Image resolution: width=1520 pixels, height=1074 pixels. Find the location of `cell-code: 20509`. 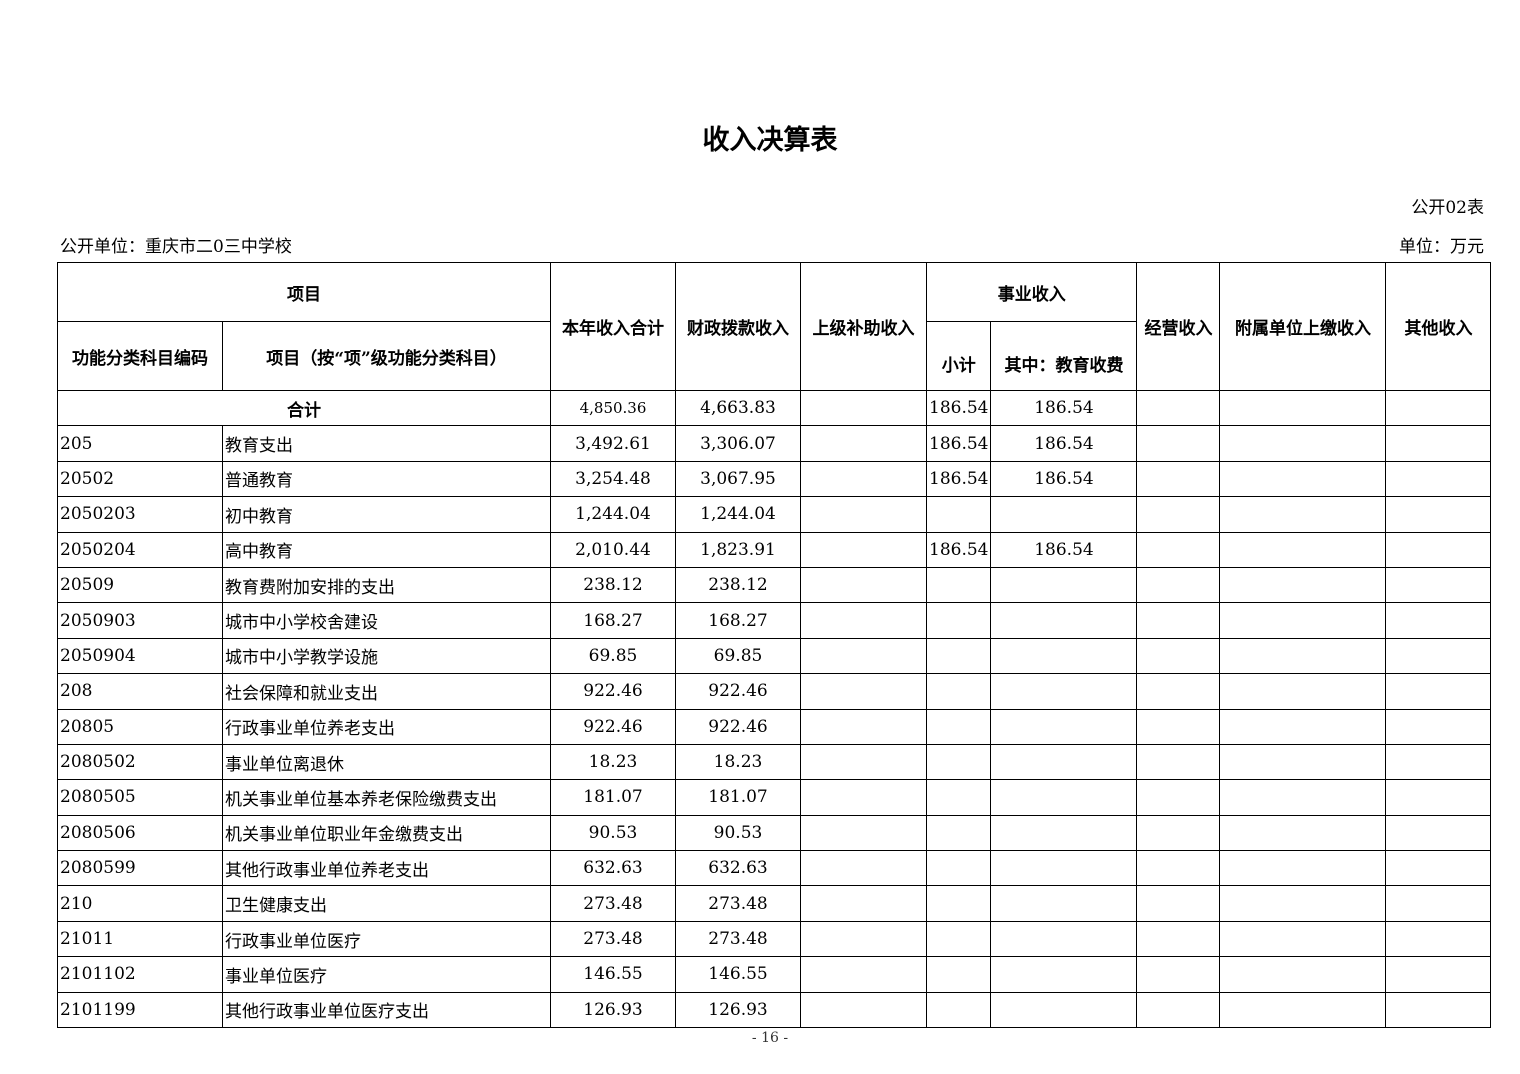

cell-code: 20509 is located at coordinates (140, 585).